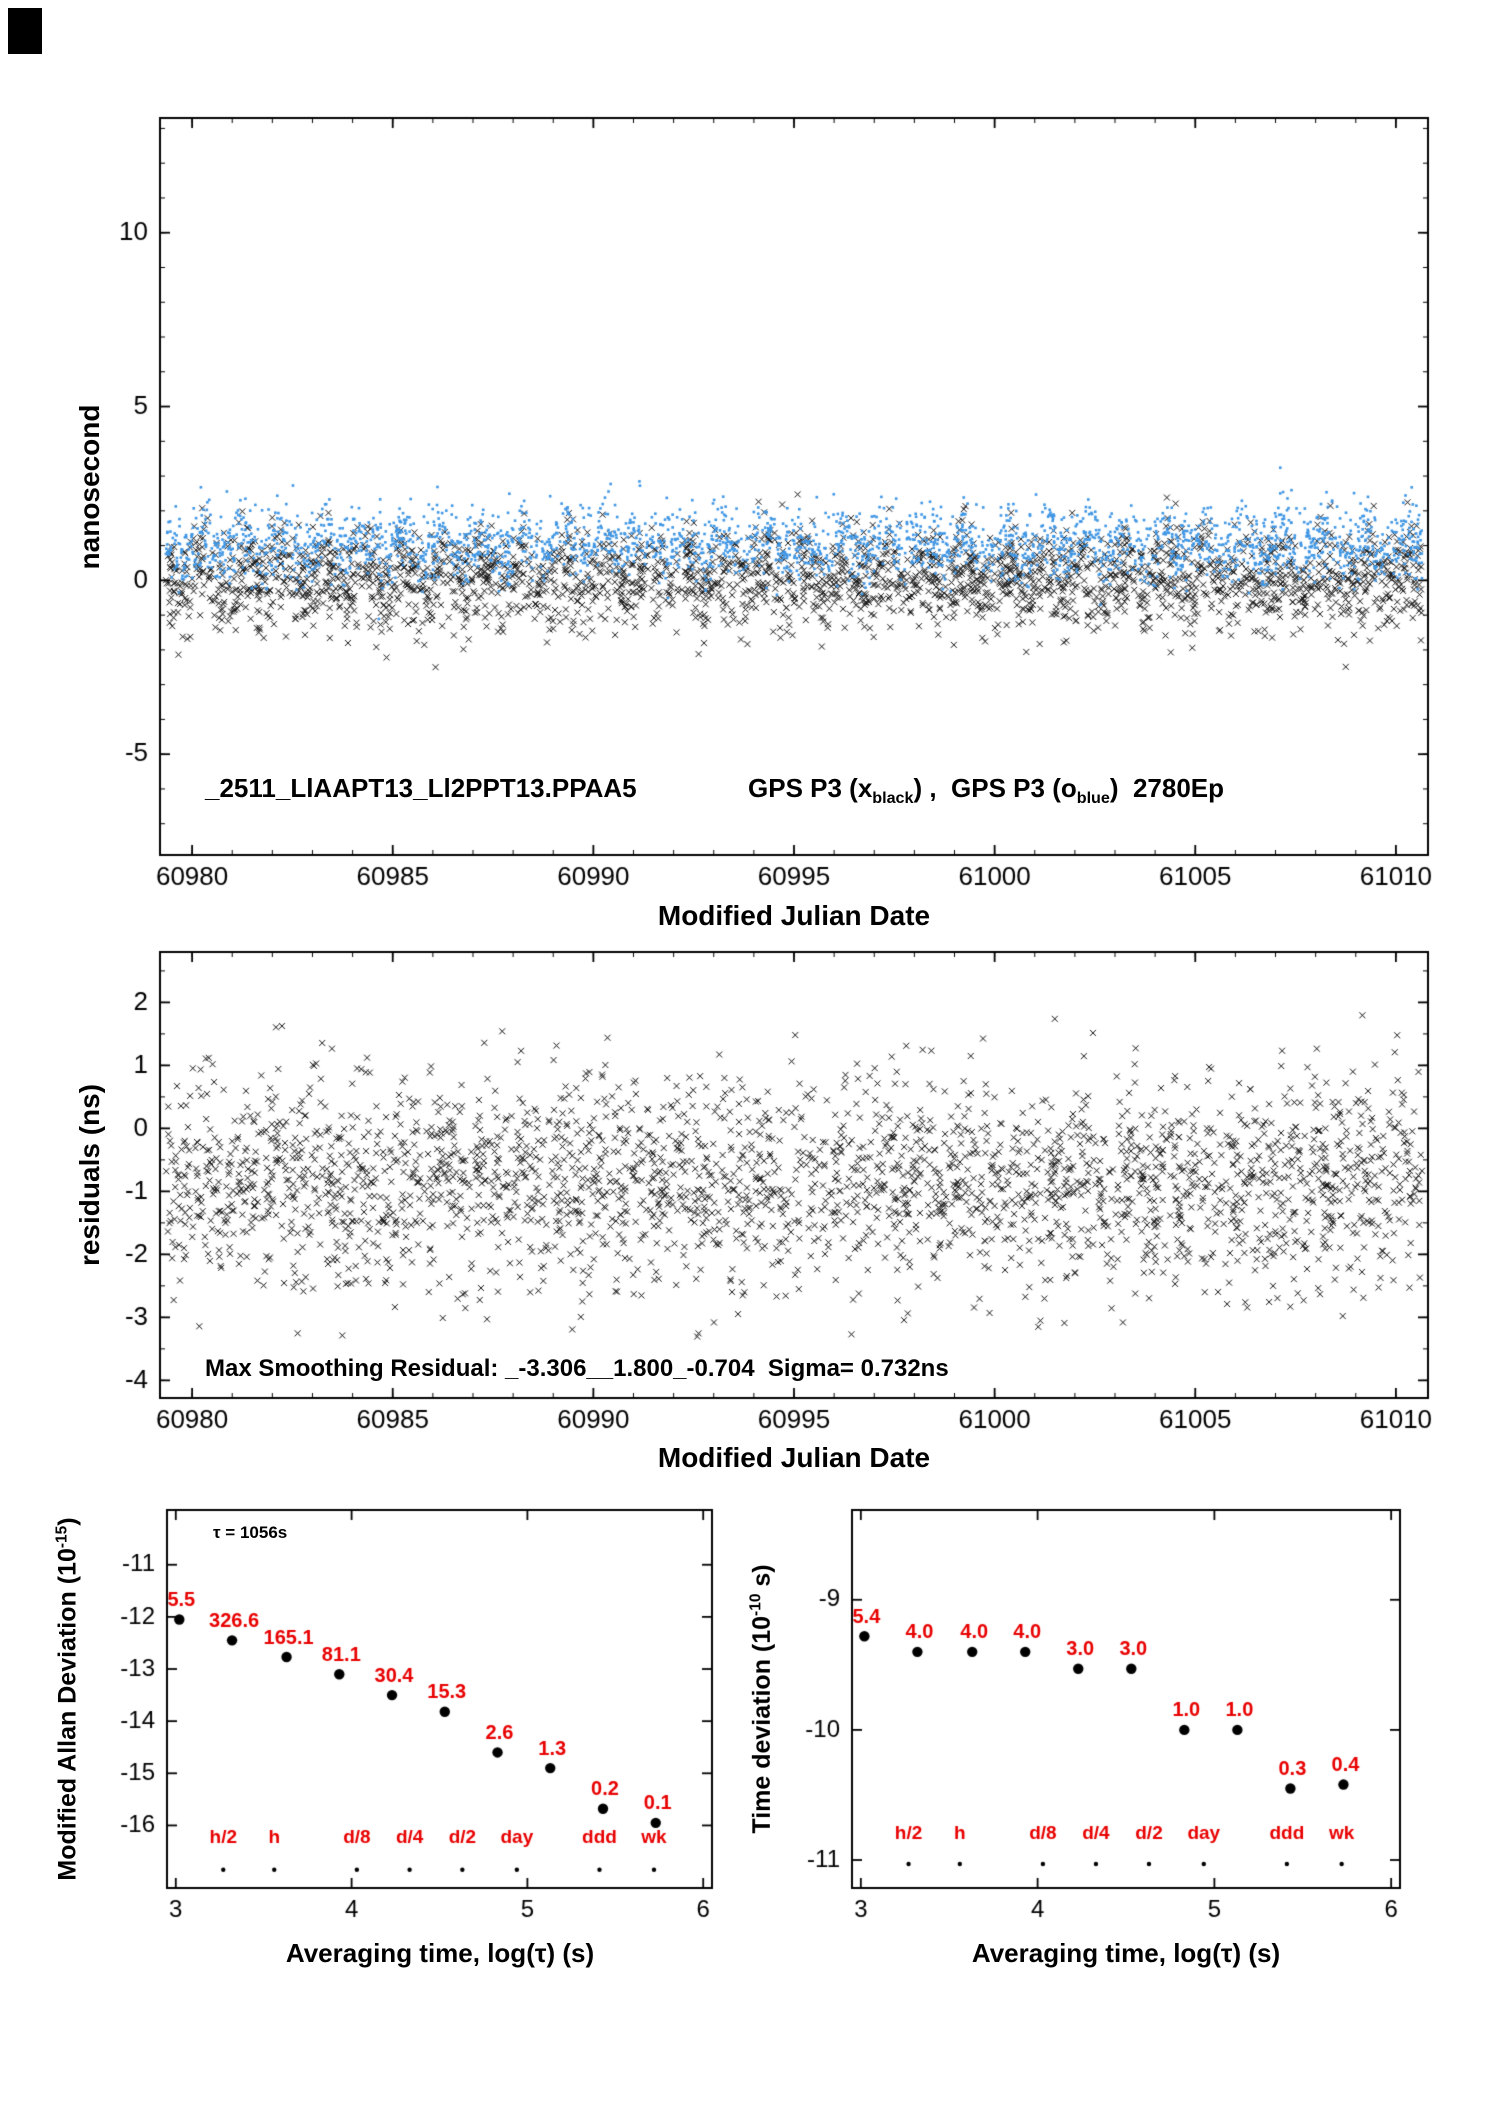  Describe the element at coordinates (1126, 1953) in the screenshot. I see `panel4-x-axis-label: Averaging time, log(τ) (s)` at that location.